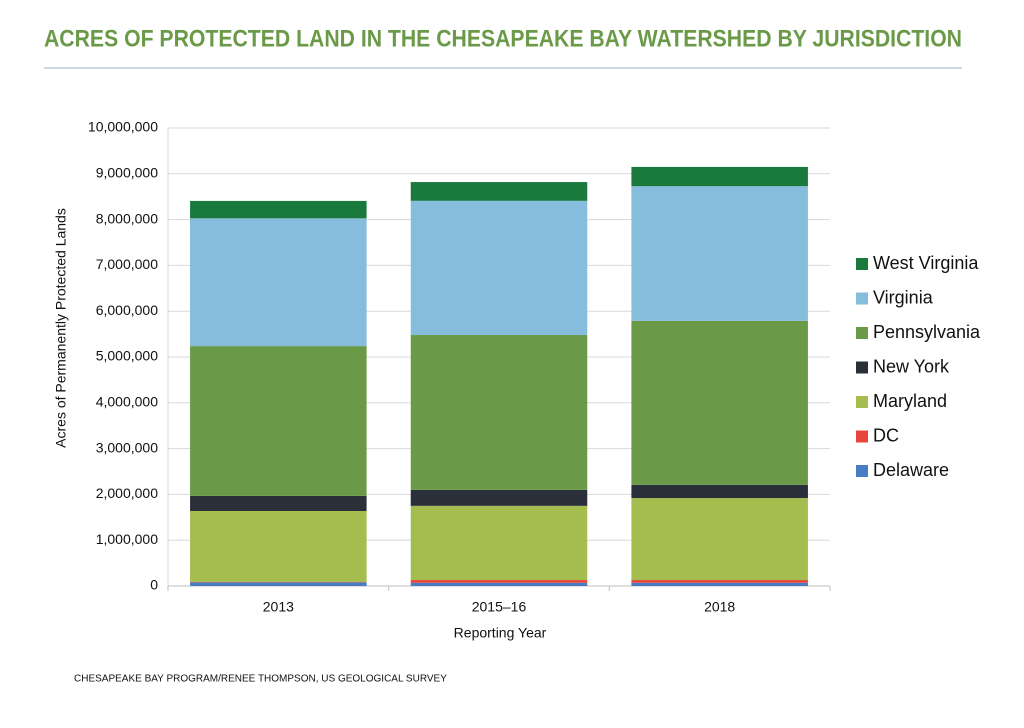 This screenshot has width=1024, height=728. What do you see at coordinates (127, 264) in the screenshot?
I see `y-tick-label: 7,000,000` at bounding box center [127, 264].